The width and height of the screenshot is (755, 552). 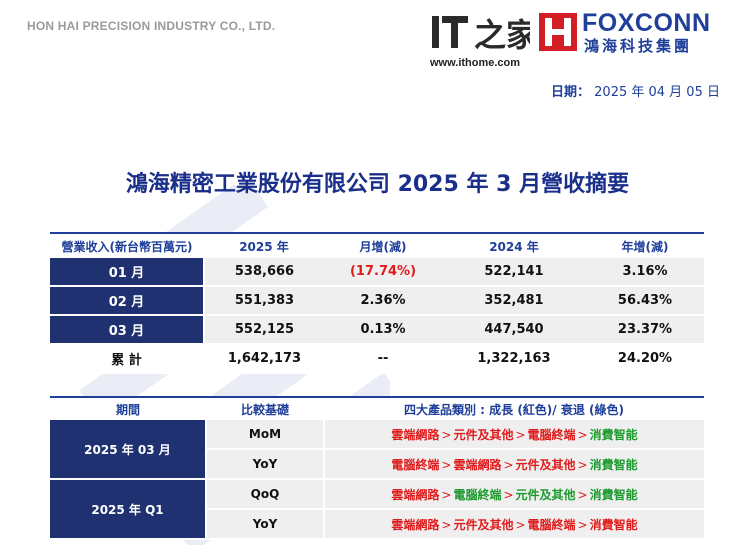 What do you see at coordinates (264, 330) in the screenshot?
I see `cell-2025: 552,125` at bounding box center [264, 330].